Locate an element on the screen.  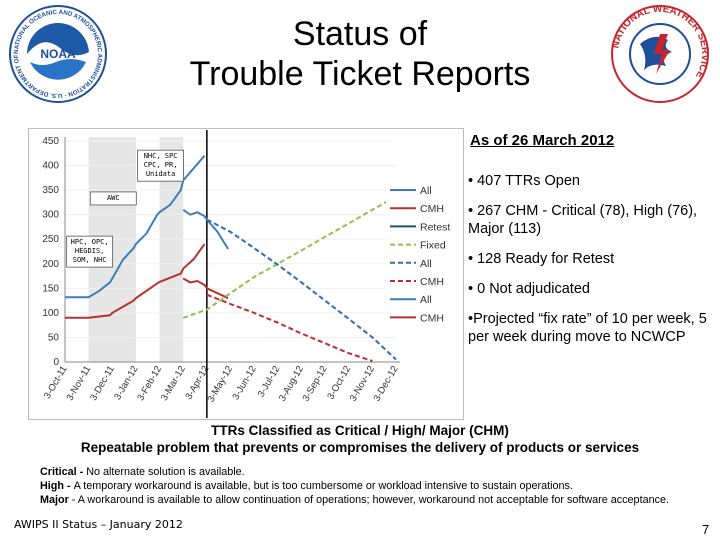
y-tick-label: 250 is located at coordinates (50, 239).